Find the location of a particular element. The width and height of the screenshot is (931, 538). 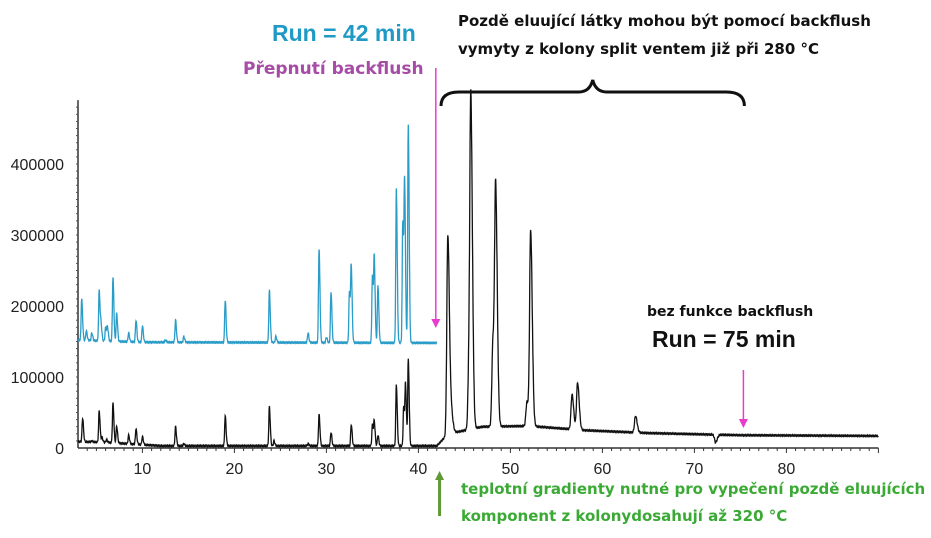

brace-icon is located at coordinates (592, 93).